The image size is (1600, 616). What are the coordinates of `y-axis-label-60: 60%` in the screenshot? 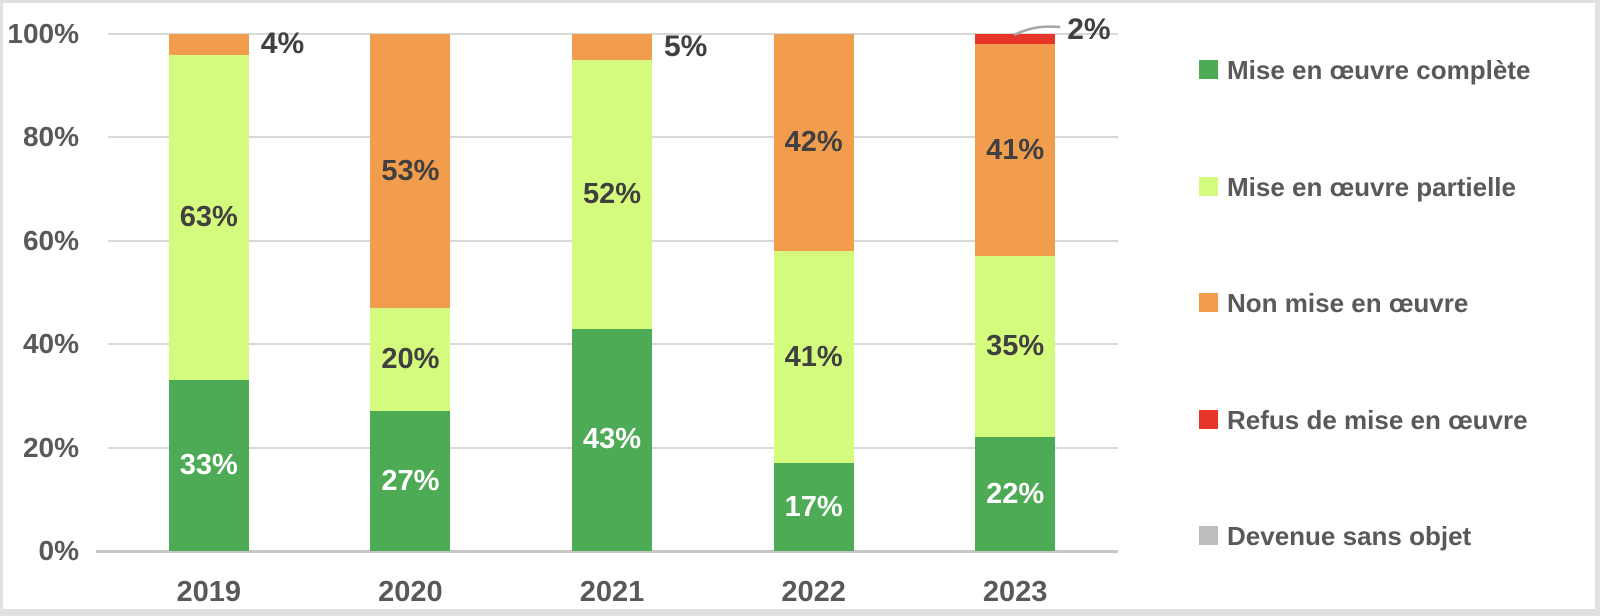 It's located at (50, 240).